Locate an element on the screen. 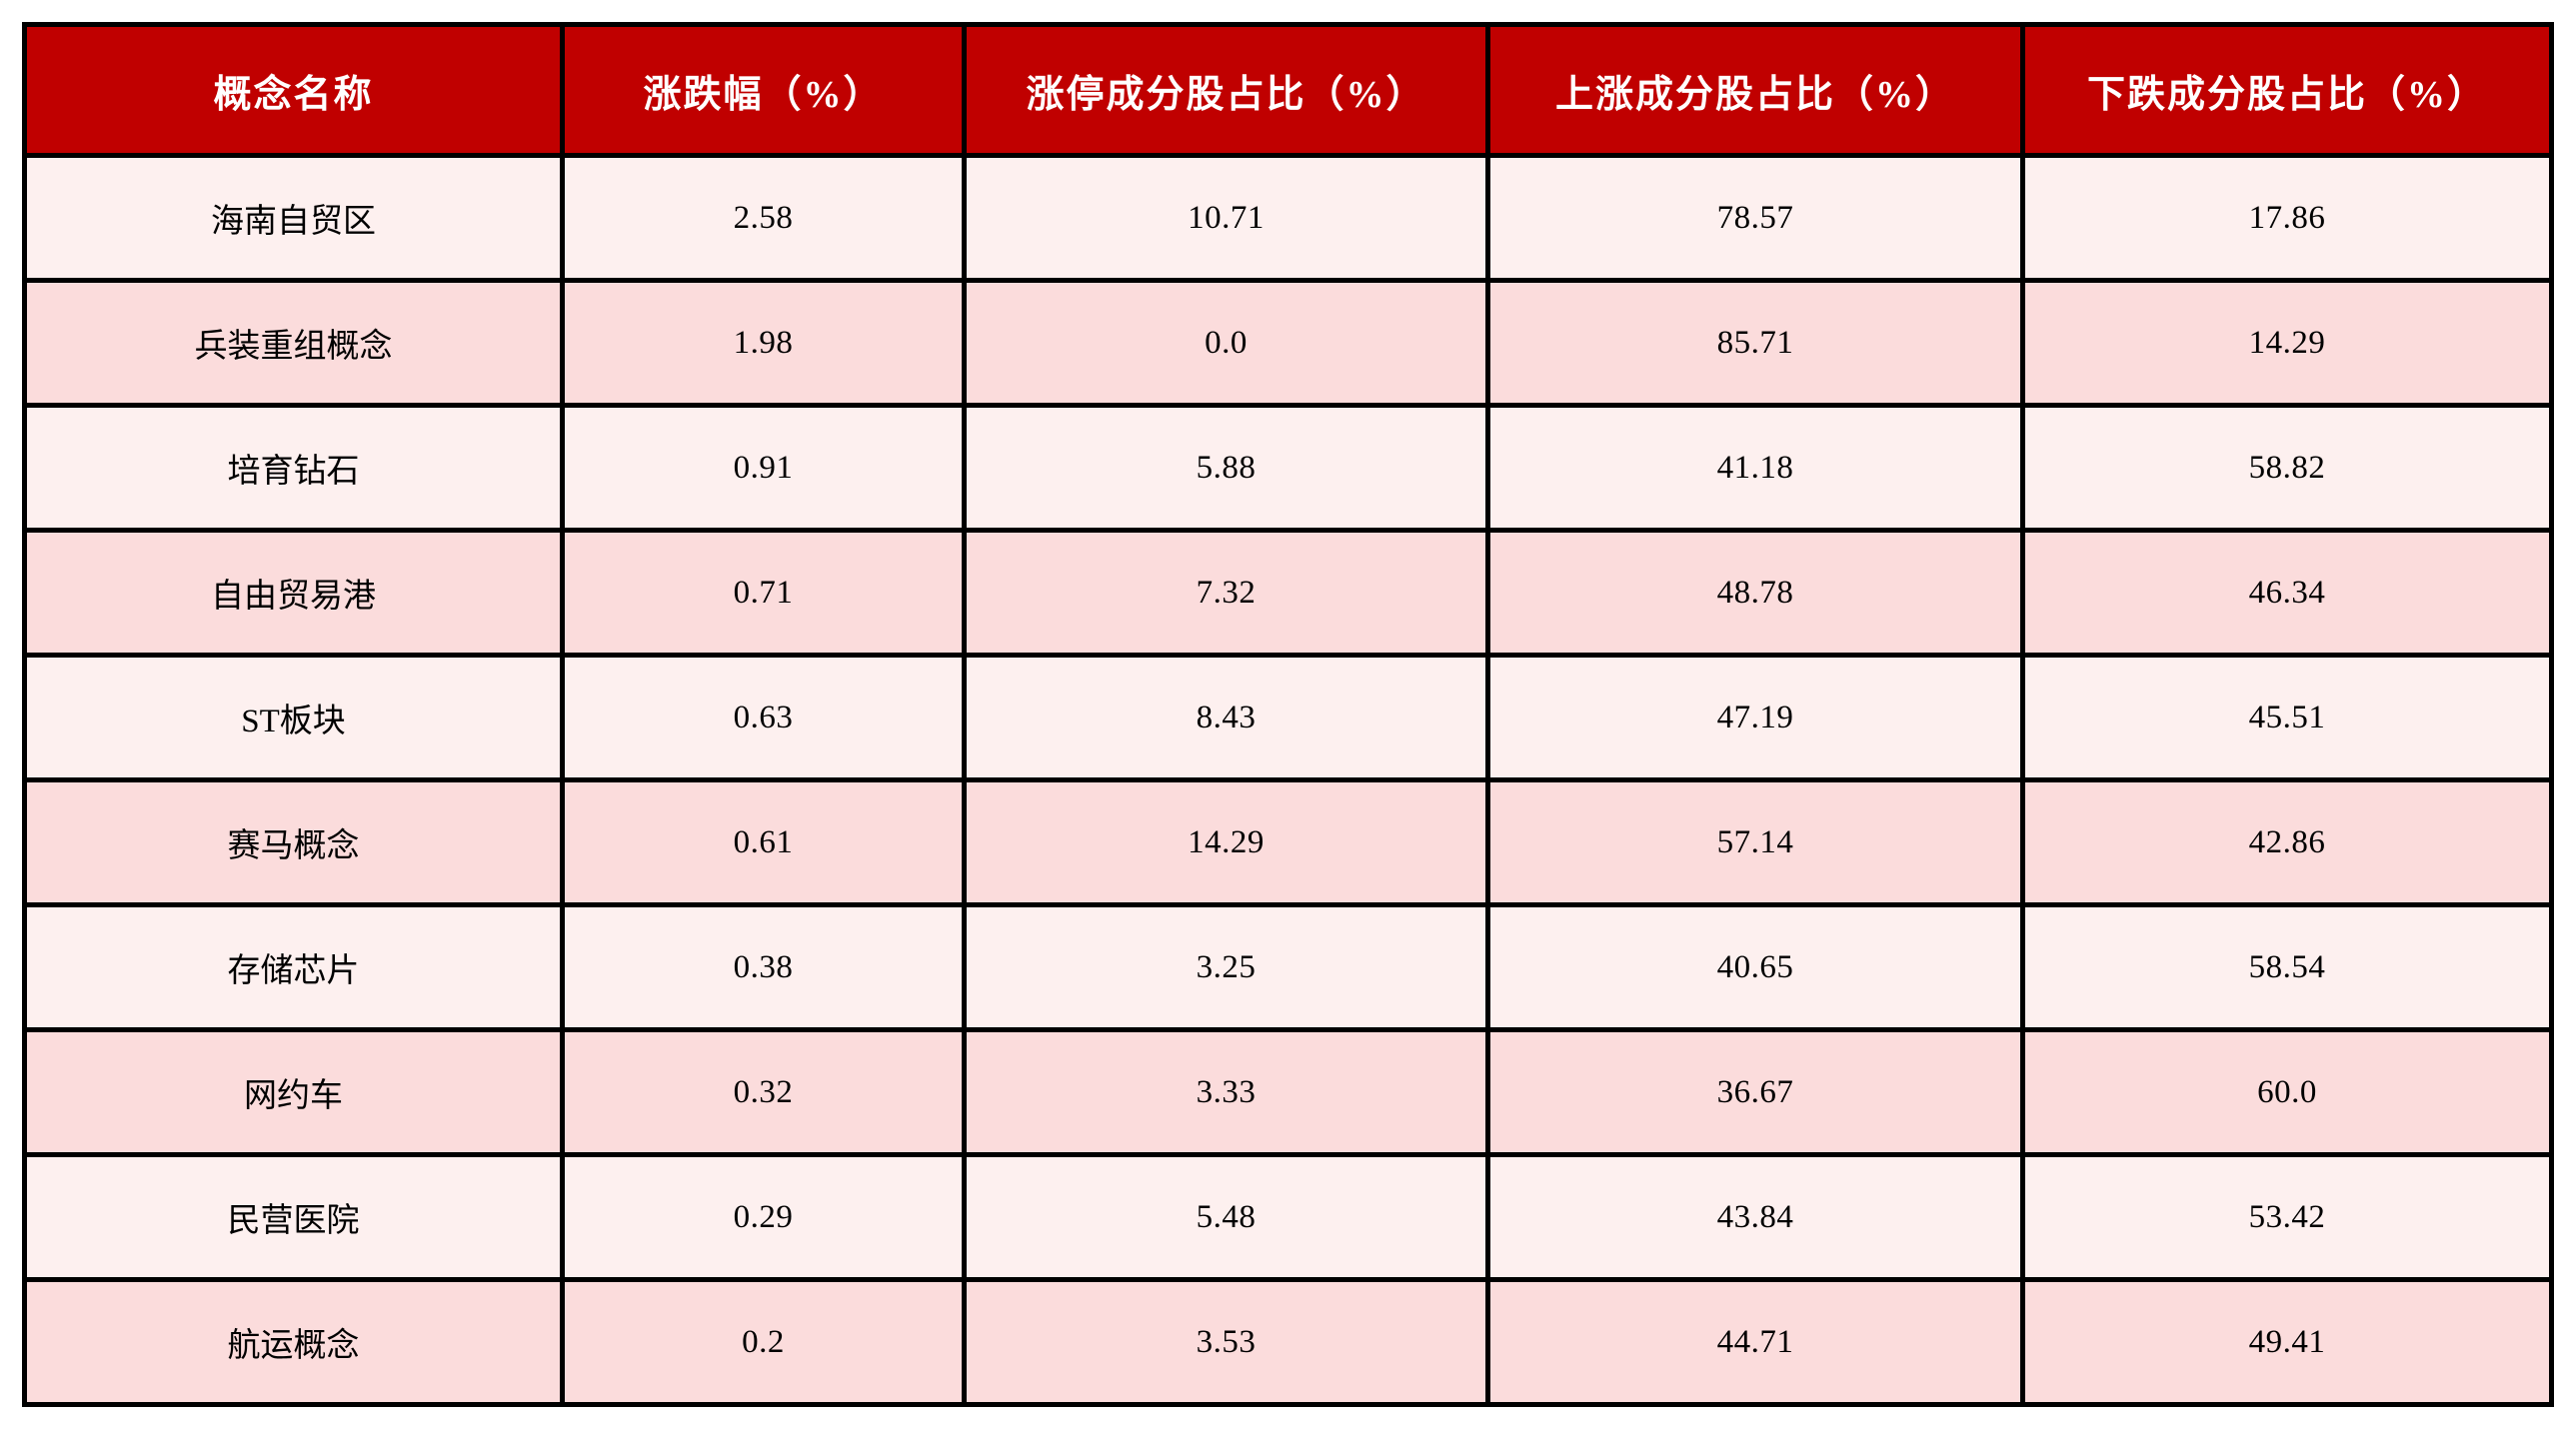 Image resolution: width=2576 pixels, height=1433 pixels. value-cell: 78.57 is located at coordinates (1755, 218).